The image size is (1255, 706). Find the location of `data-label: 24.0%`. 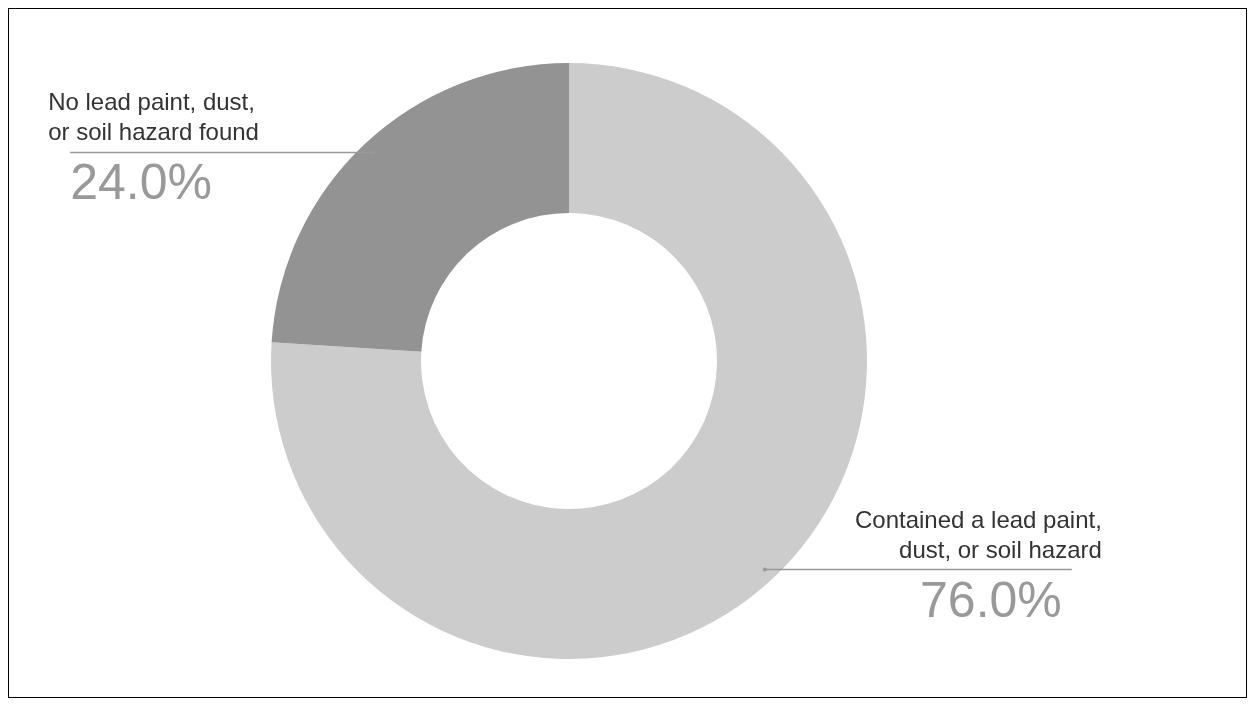

data-label: 24.0% is located at coordinates (141, 182).